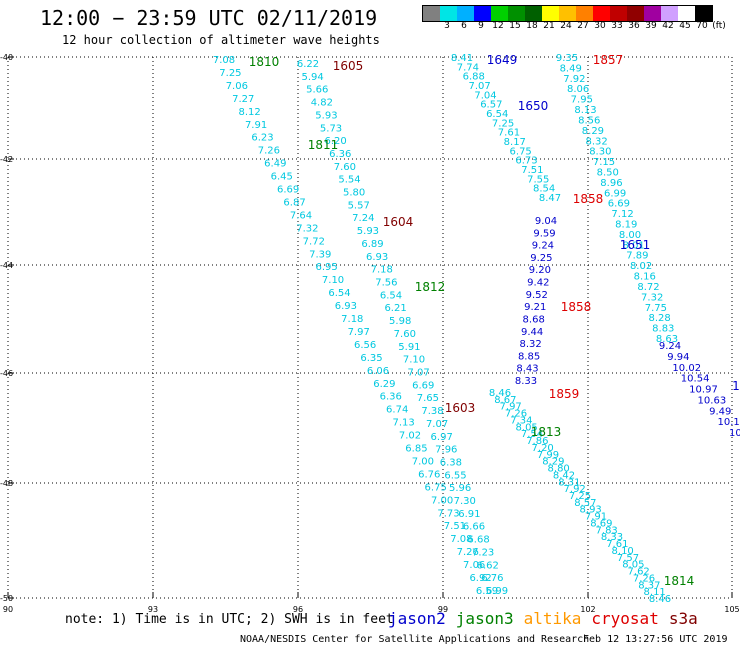 This screenshot has height=650, width=740. I want to click on wave-height-value: 8.19, so click(626, 225).